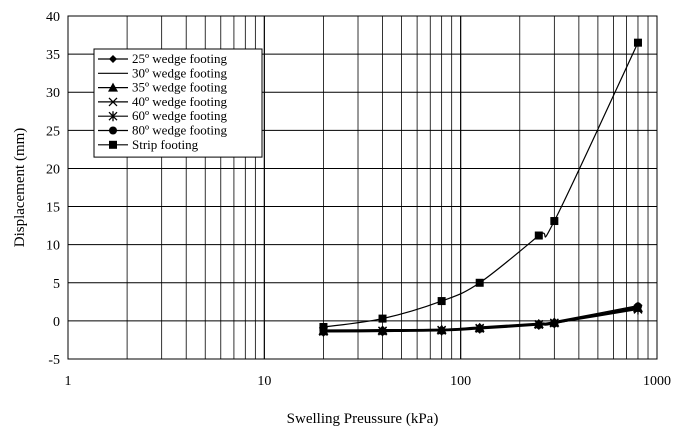 The height and width of the screenshot is (430, 677). I want to click on y-tick-label: 15, so click(53, 208).